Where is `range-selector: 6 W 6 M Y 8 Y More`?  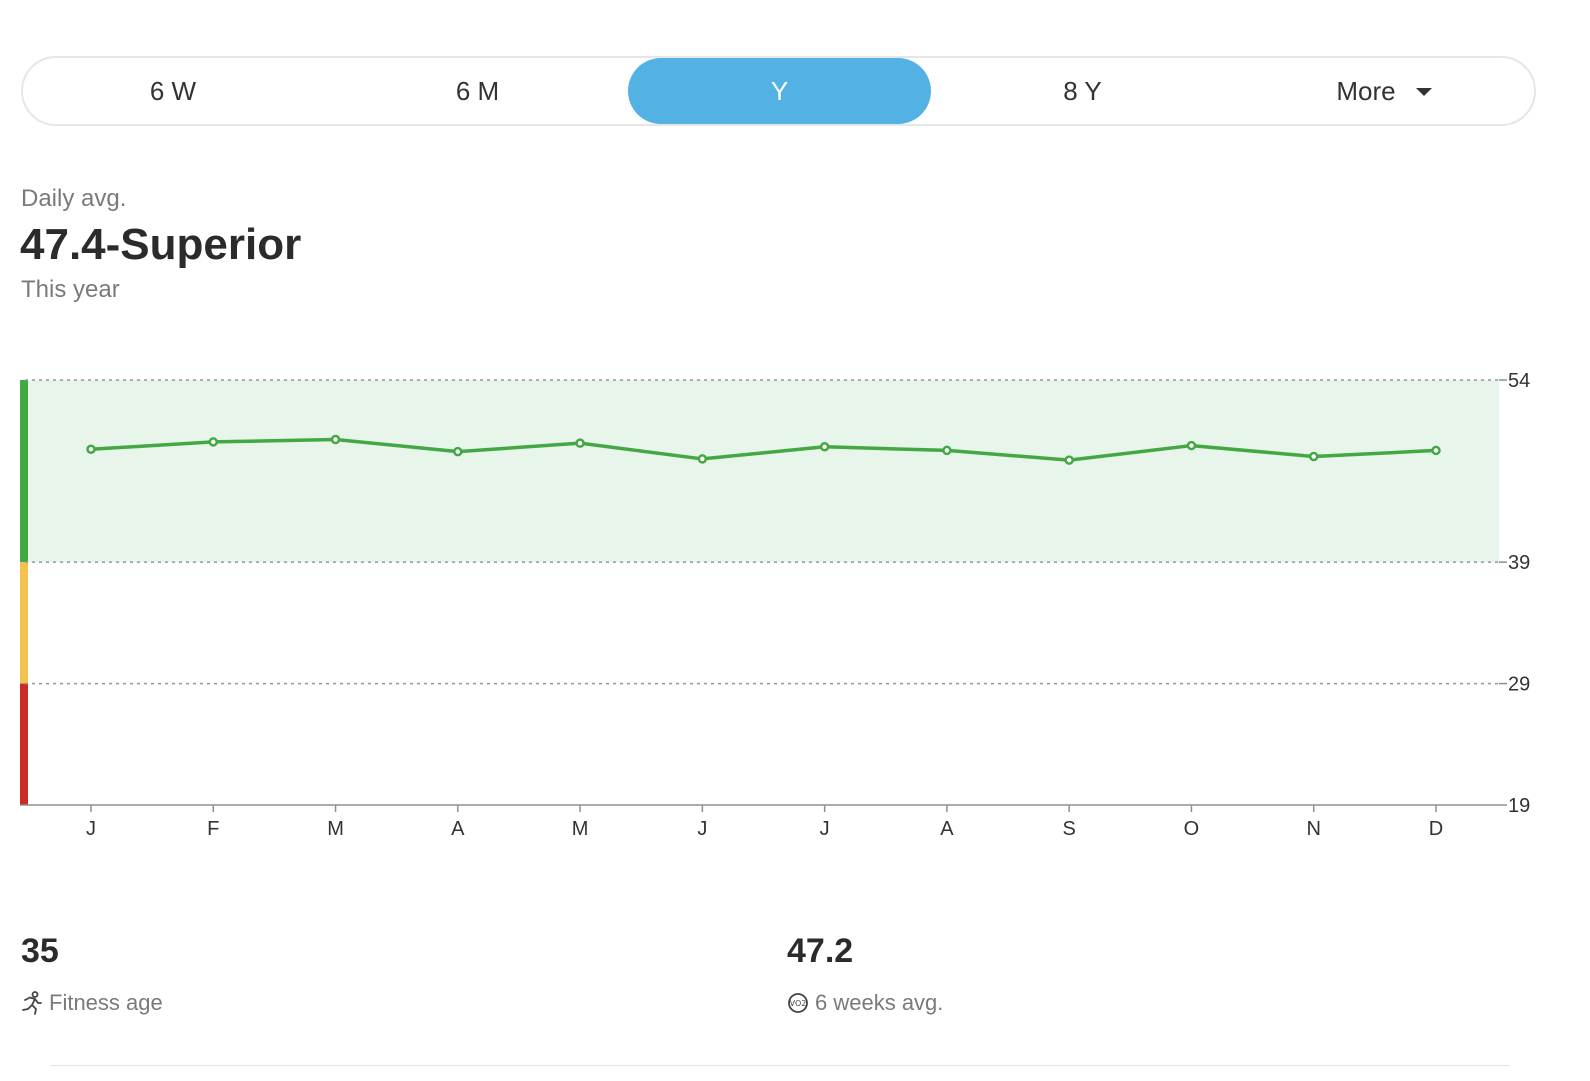
range-selector: 6 W 6 M Y 8 Y More is located at coordinates (778, 91).